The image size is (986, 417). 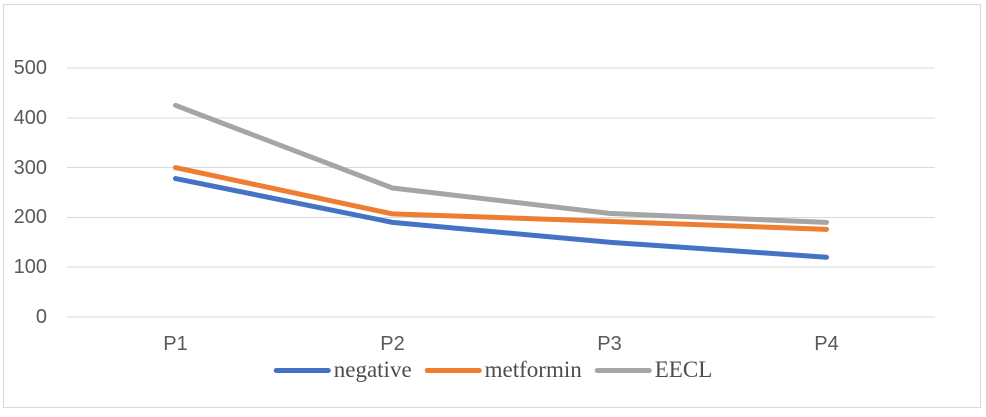 I want to click on legend-line-swatch-EECL, so click(x=623, y=370).